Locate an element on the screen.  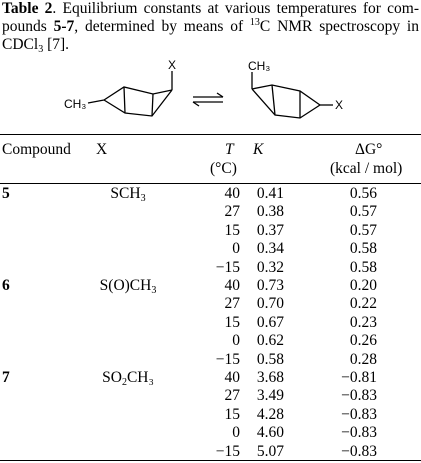
substituent-x: S(O)CH3 is located at coordinates (128, 286).